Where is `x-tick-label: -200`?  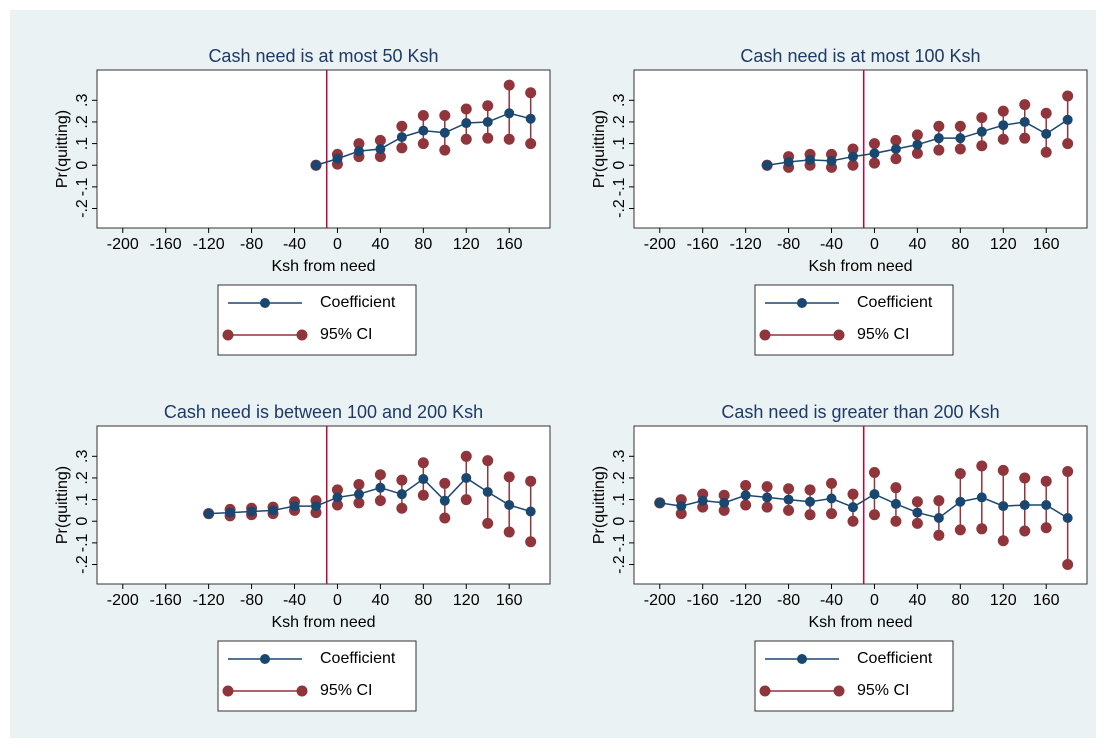 x-tick-label: -200 is located at coordinates (660, 600).